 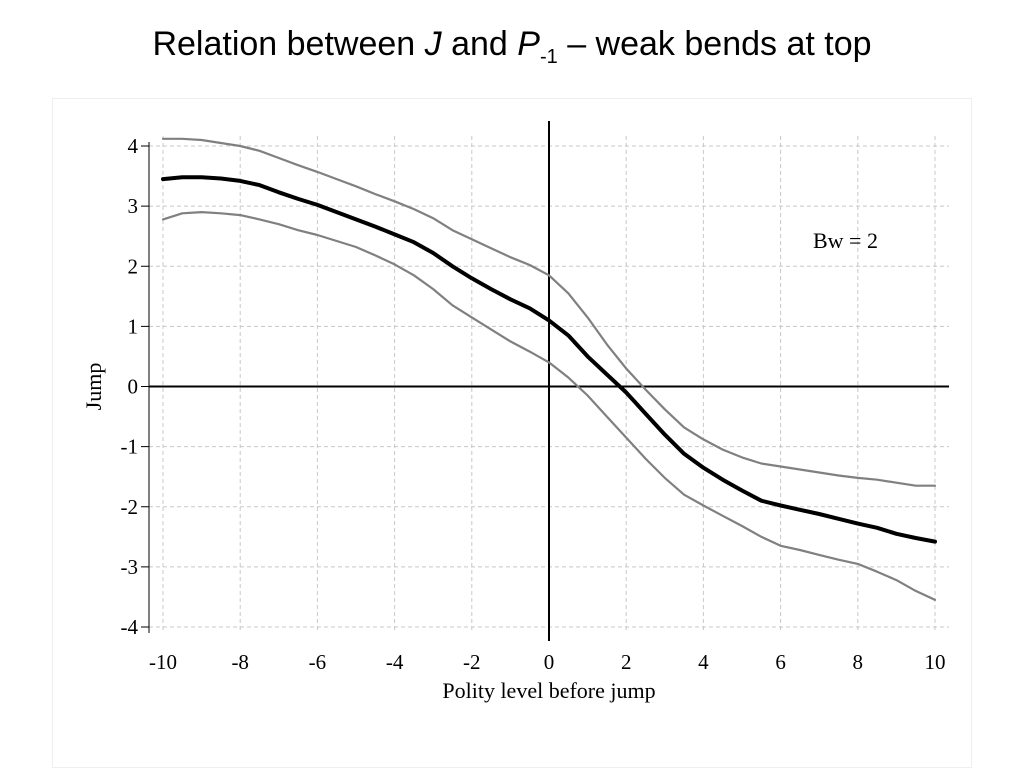 What do you see at coordinates (130, 447) in the screenshot?
I see `y-tick-label: -1` at bounding box center [130, 447].